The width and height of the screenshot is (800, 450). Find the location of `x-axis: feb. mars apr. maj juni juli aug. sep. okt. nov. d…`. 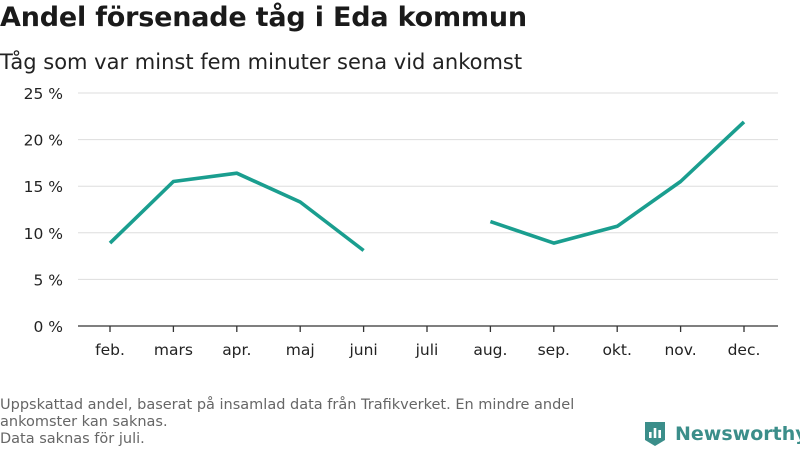

x-axis: feb. mars apr. maj juni juli aug. sep. okt. nov. d… is located at coordinates (428, 342).